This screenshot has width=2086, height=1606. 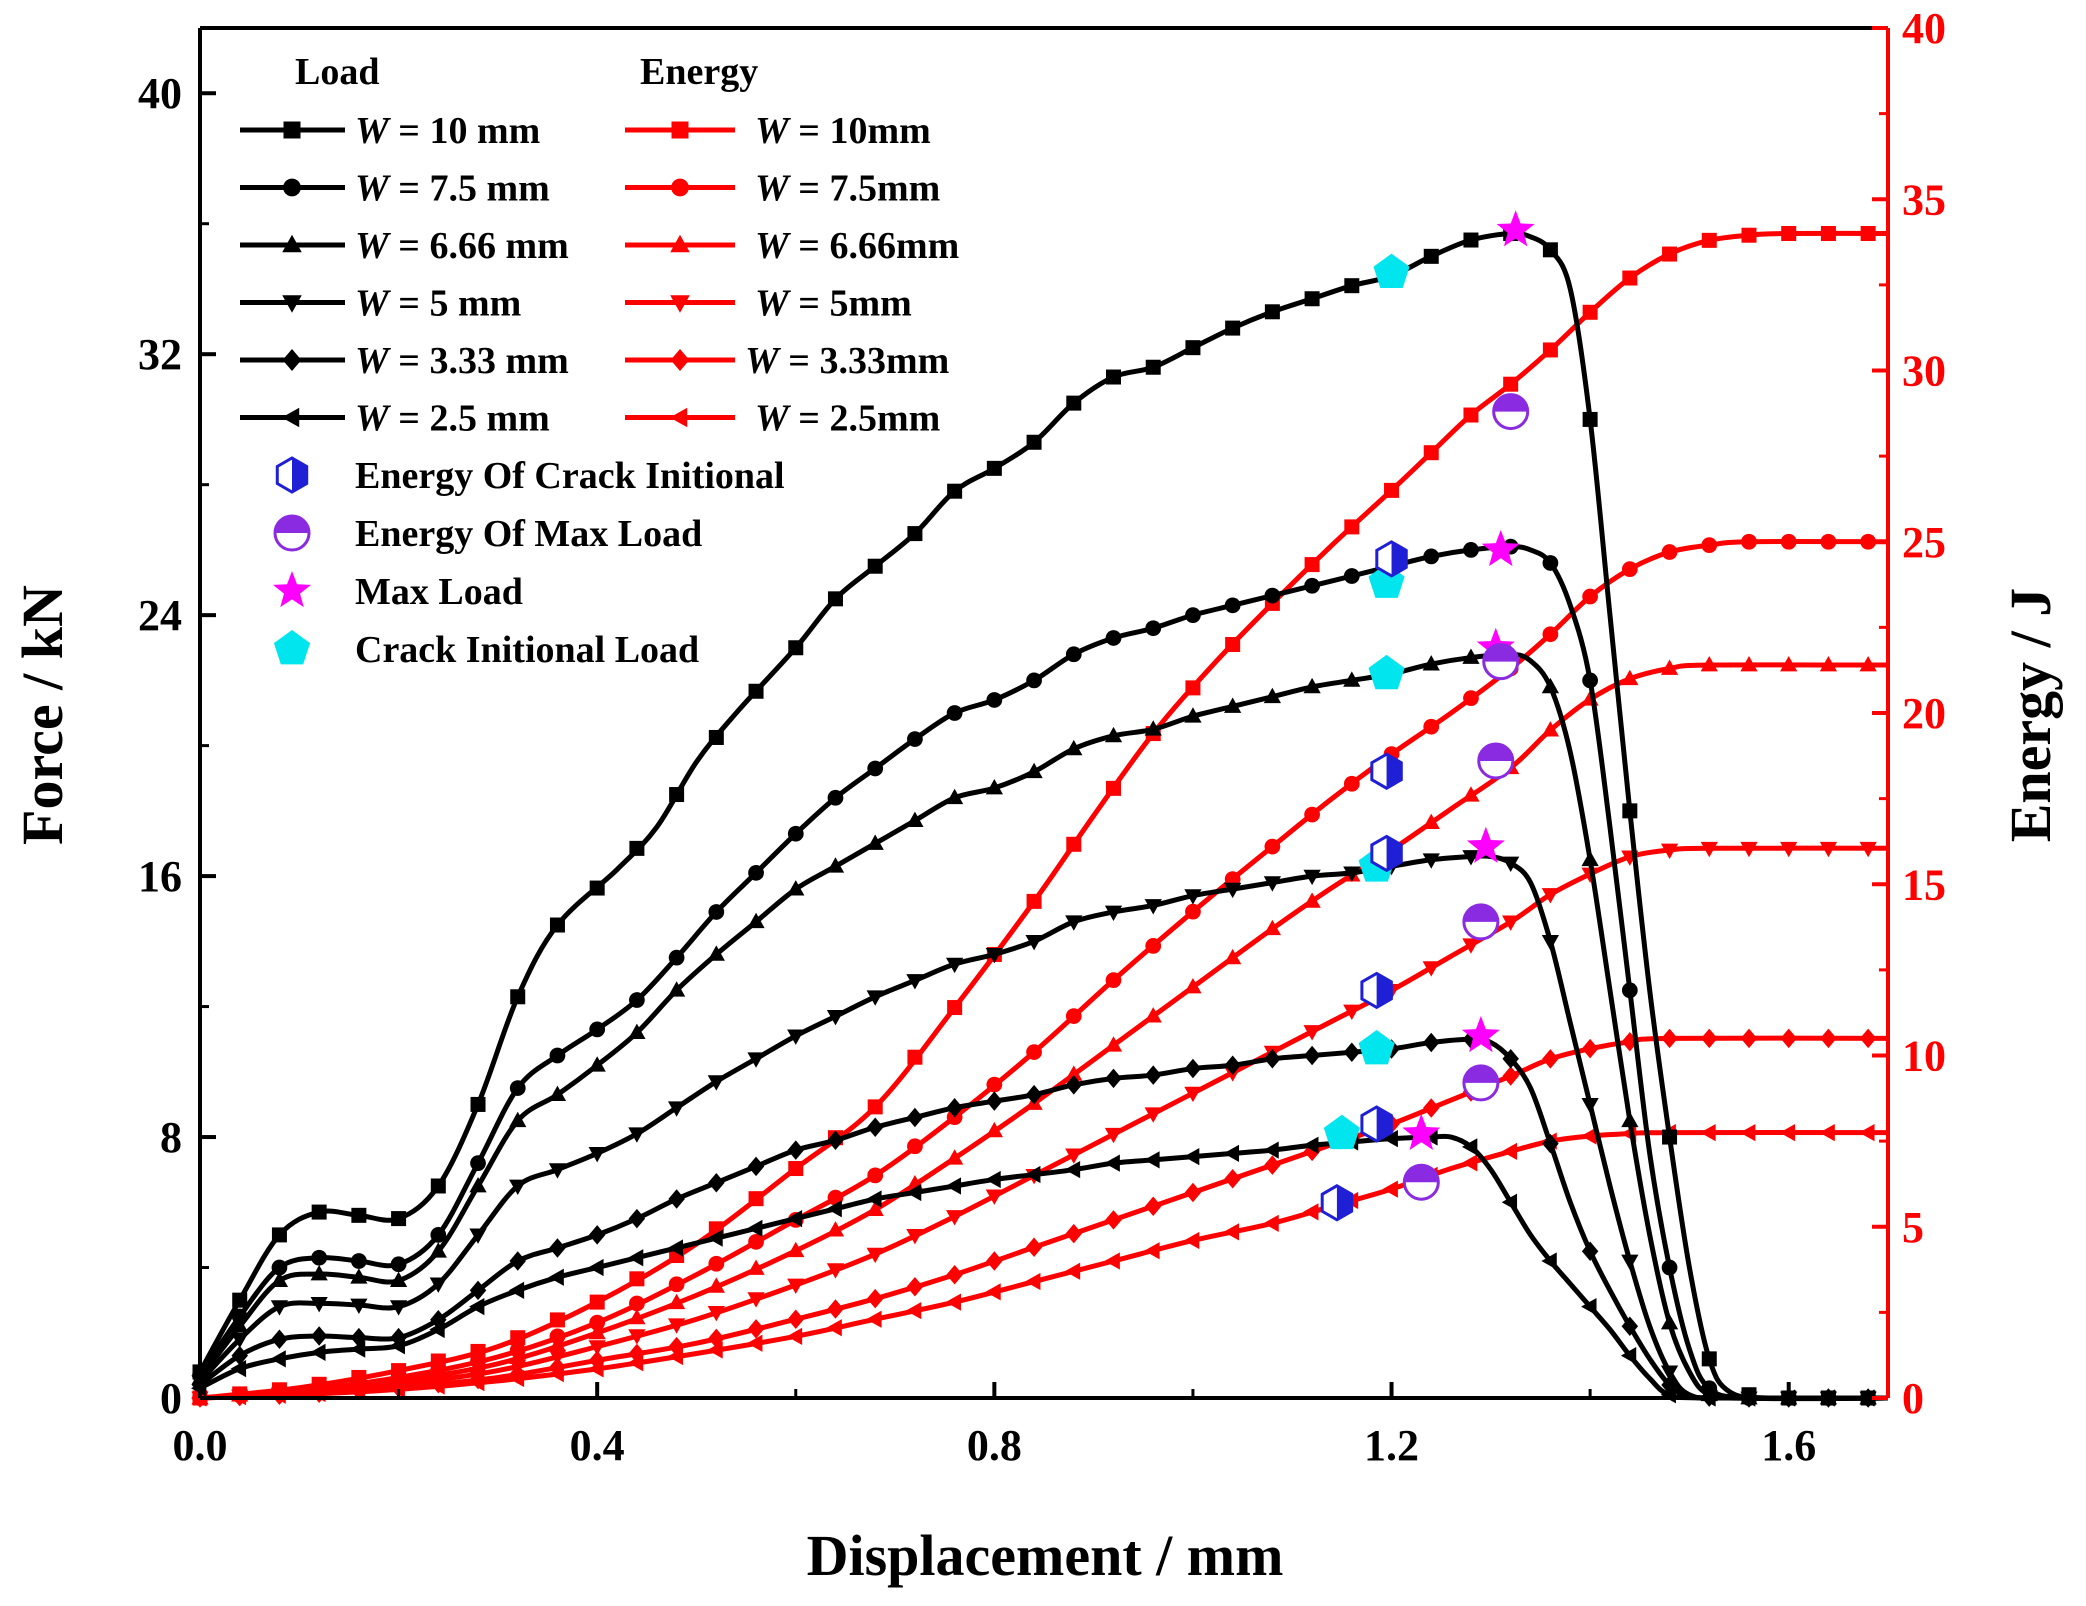 What do you see at coordinates (171, 1137) in the screenshot?
I see `y-tick-label-2: 8` at bounding box center [171, 1137].